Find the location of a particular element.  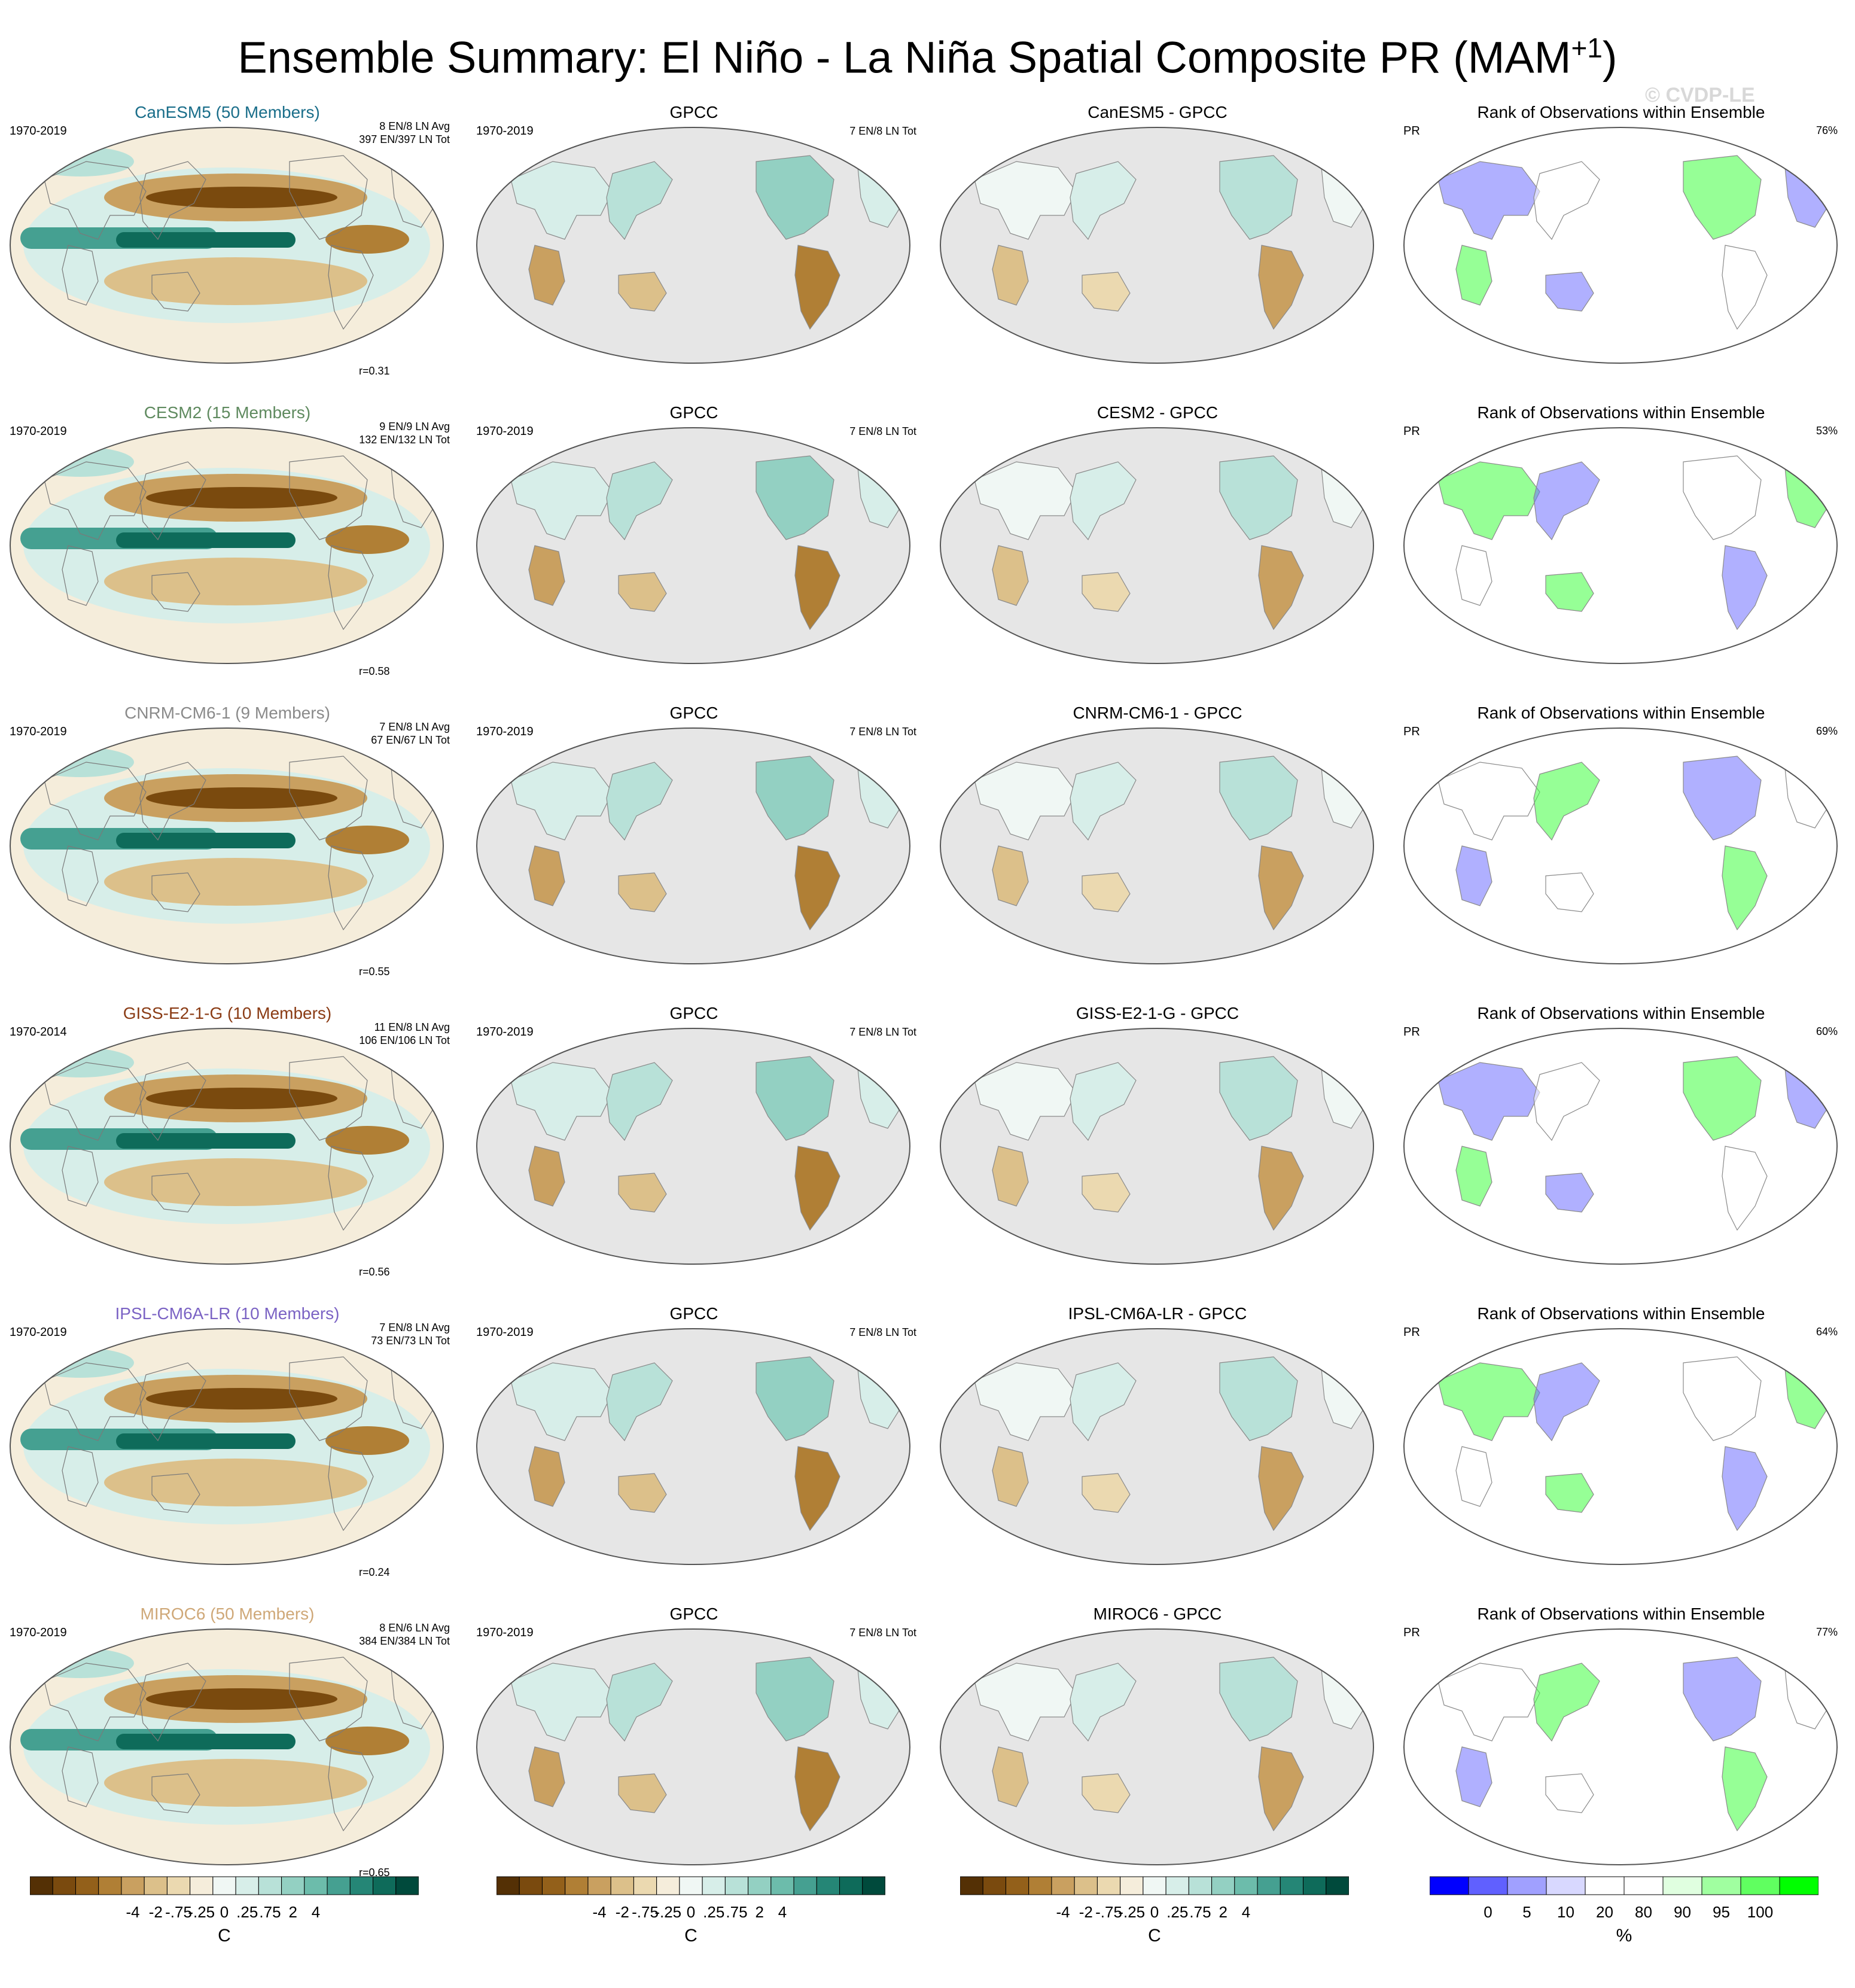

panel-info-tot: 106 EN/106 LN Tot is located at coordinates (405, 1040).